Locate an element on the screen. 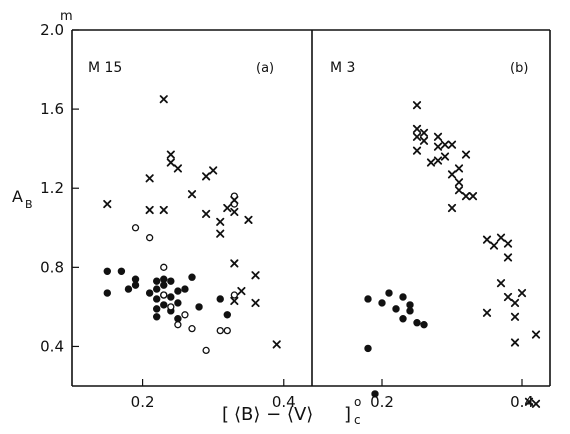 This screenshot has height=434, width=570. x-axis-label-open-bracket: [ is located at coordinates (225, 414).